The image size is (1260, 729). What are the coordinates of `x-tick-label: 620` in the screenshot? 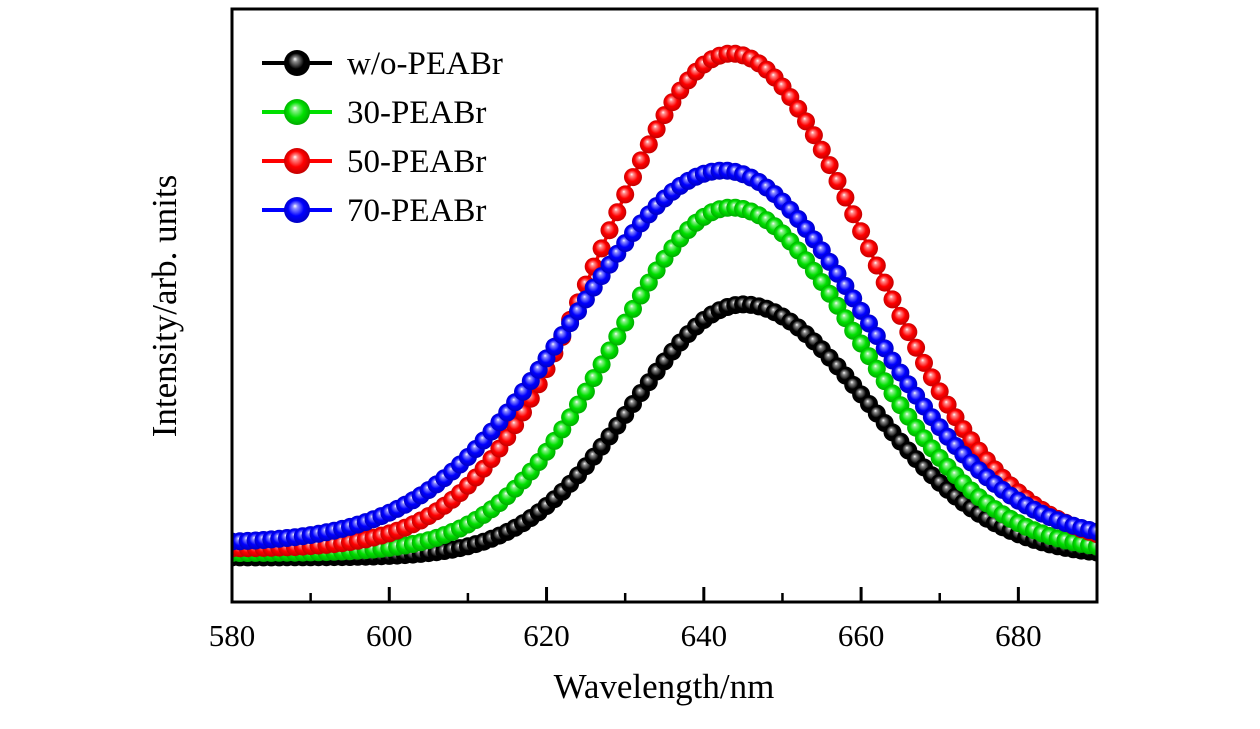 It's located at (546, 635).